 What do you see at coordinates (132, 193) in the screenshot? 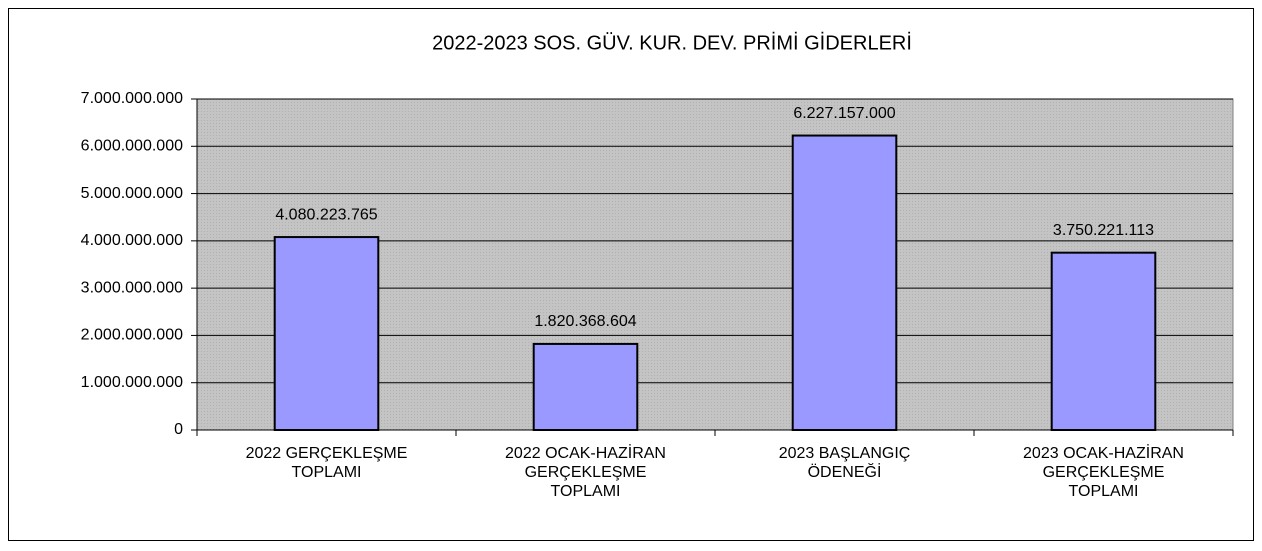
I see `y-tick-label: 5.000.000.000` at bounding box center [132, 193].